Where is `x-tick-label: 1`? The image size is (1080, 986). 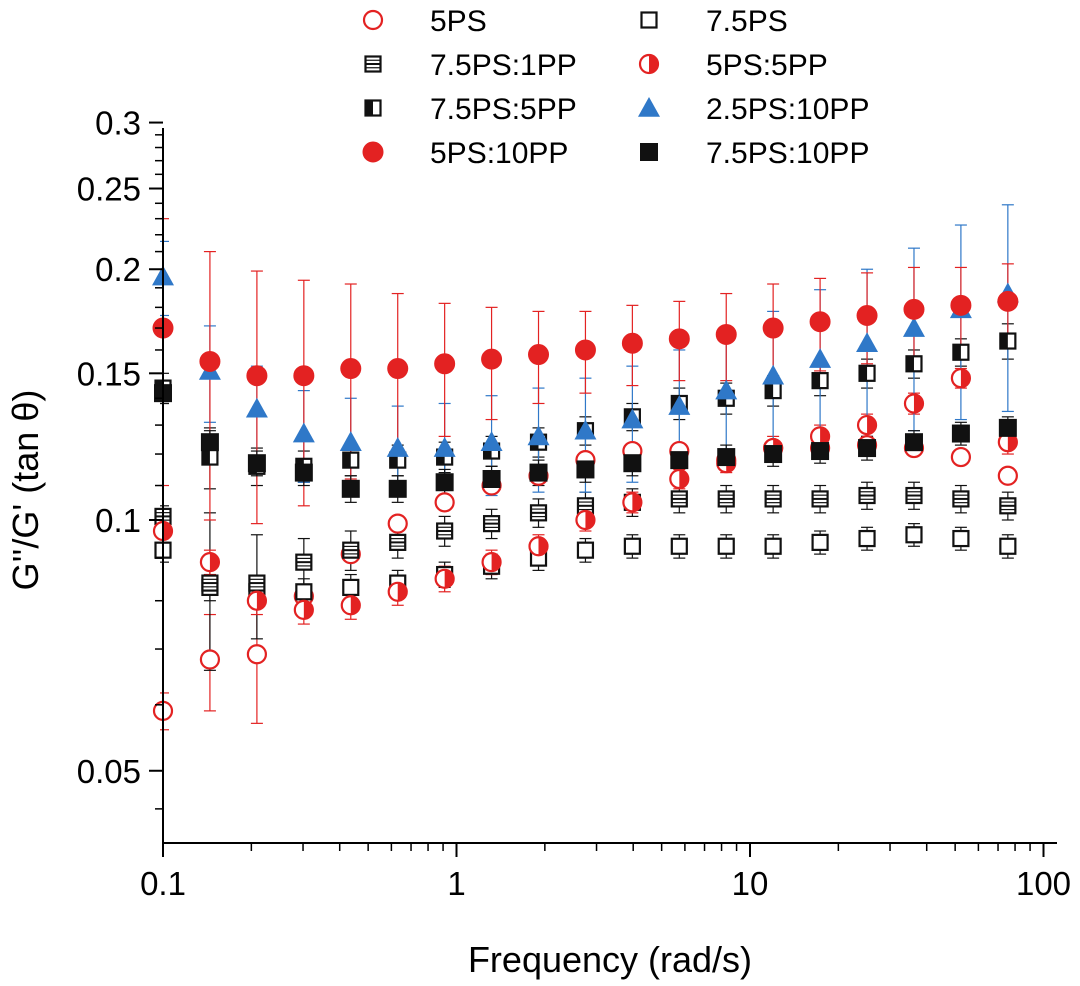 x-tick-label: 1 is located at coordinates (456, 883).